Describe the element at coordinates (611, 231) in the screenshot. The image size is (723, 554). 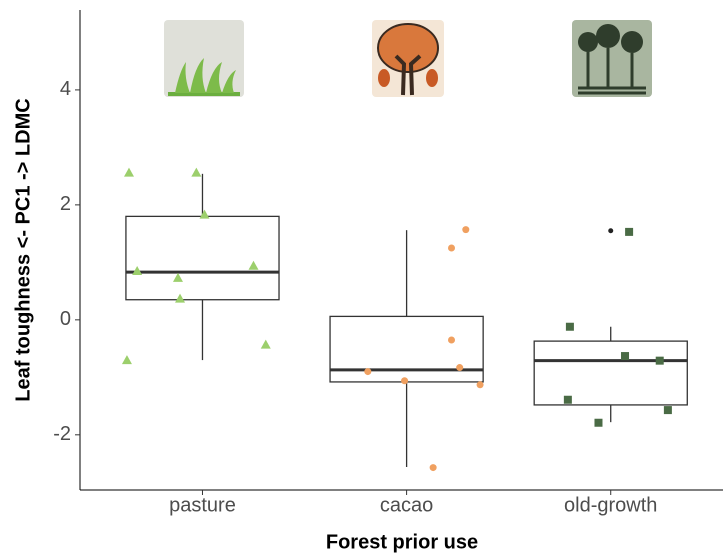
I see `outlier` at that location.